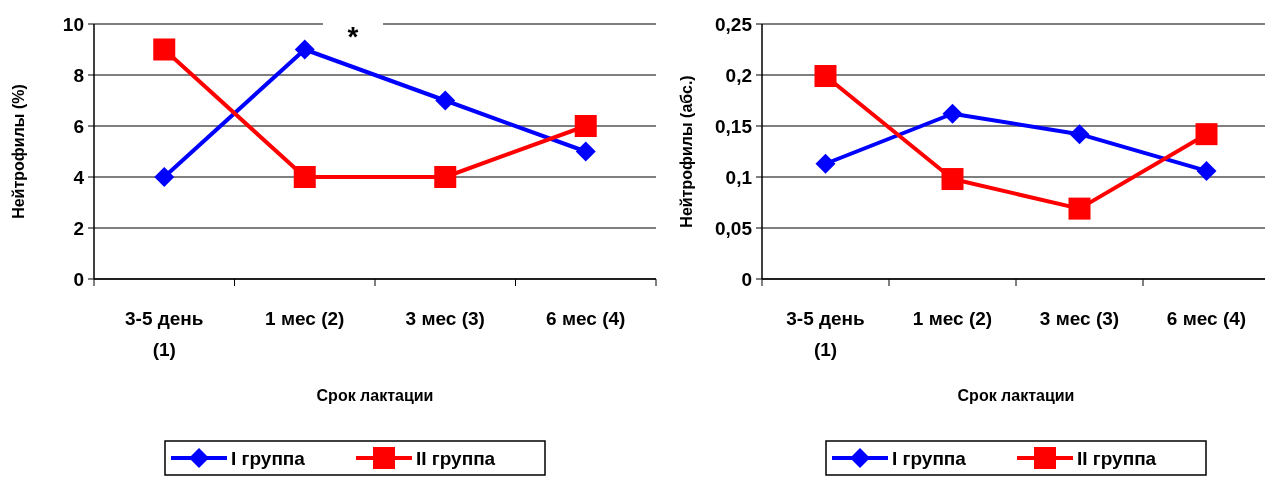  Describe the element at coordinates (73, 24) in the screenshot. I see `y-tick-label: 10` at that location.